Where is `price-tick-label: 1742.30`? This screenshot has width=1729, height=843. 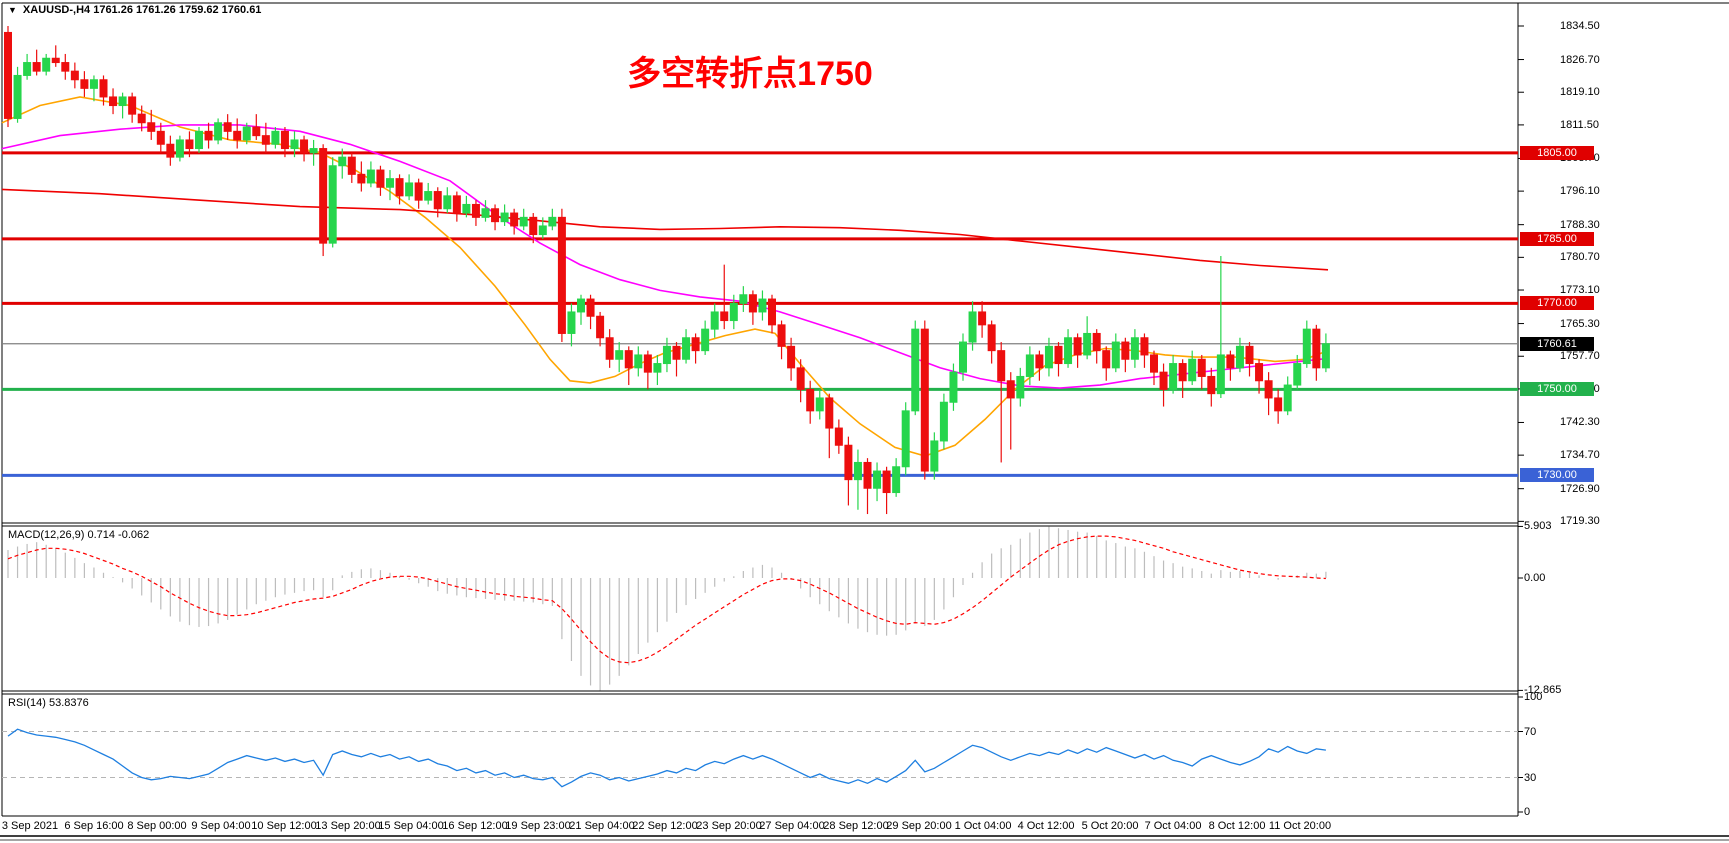
price-tick-label: 1742.30 is located at coordinates (1580, 422).